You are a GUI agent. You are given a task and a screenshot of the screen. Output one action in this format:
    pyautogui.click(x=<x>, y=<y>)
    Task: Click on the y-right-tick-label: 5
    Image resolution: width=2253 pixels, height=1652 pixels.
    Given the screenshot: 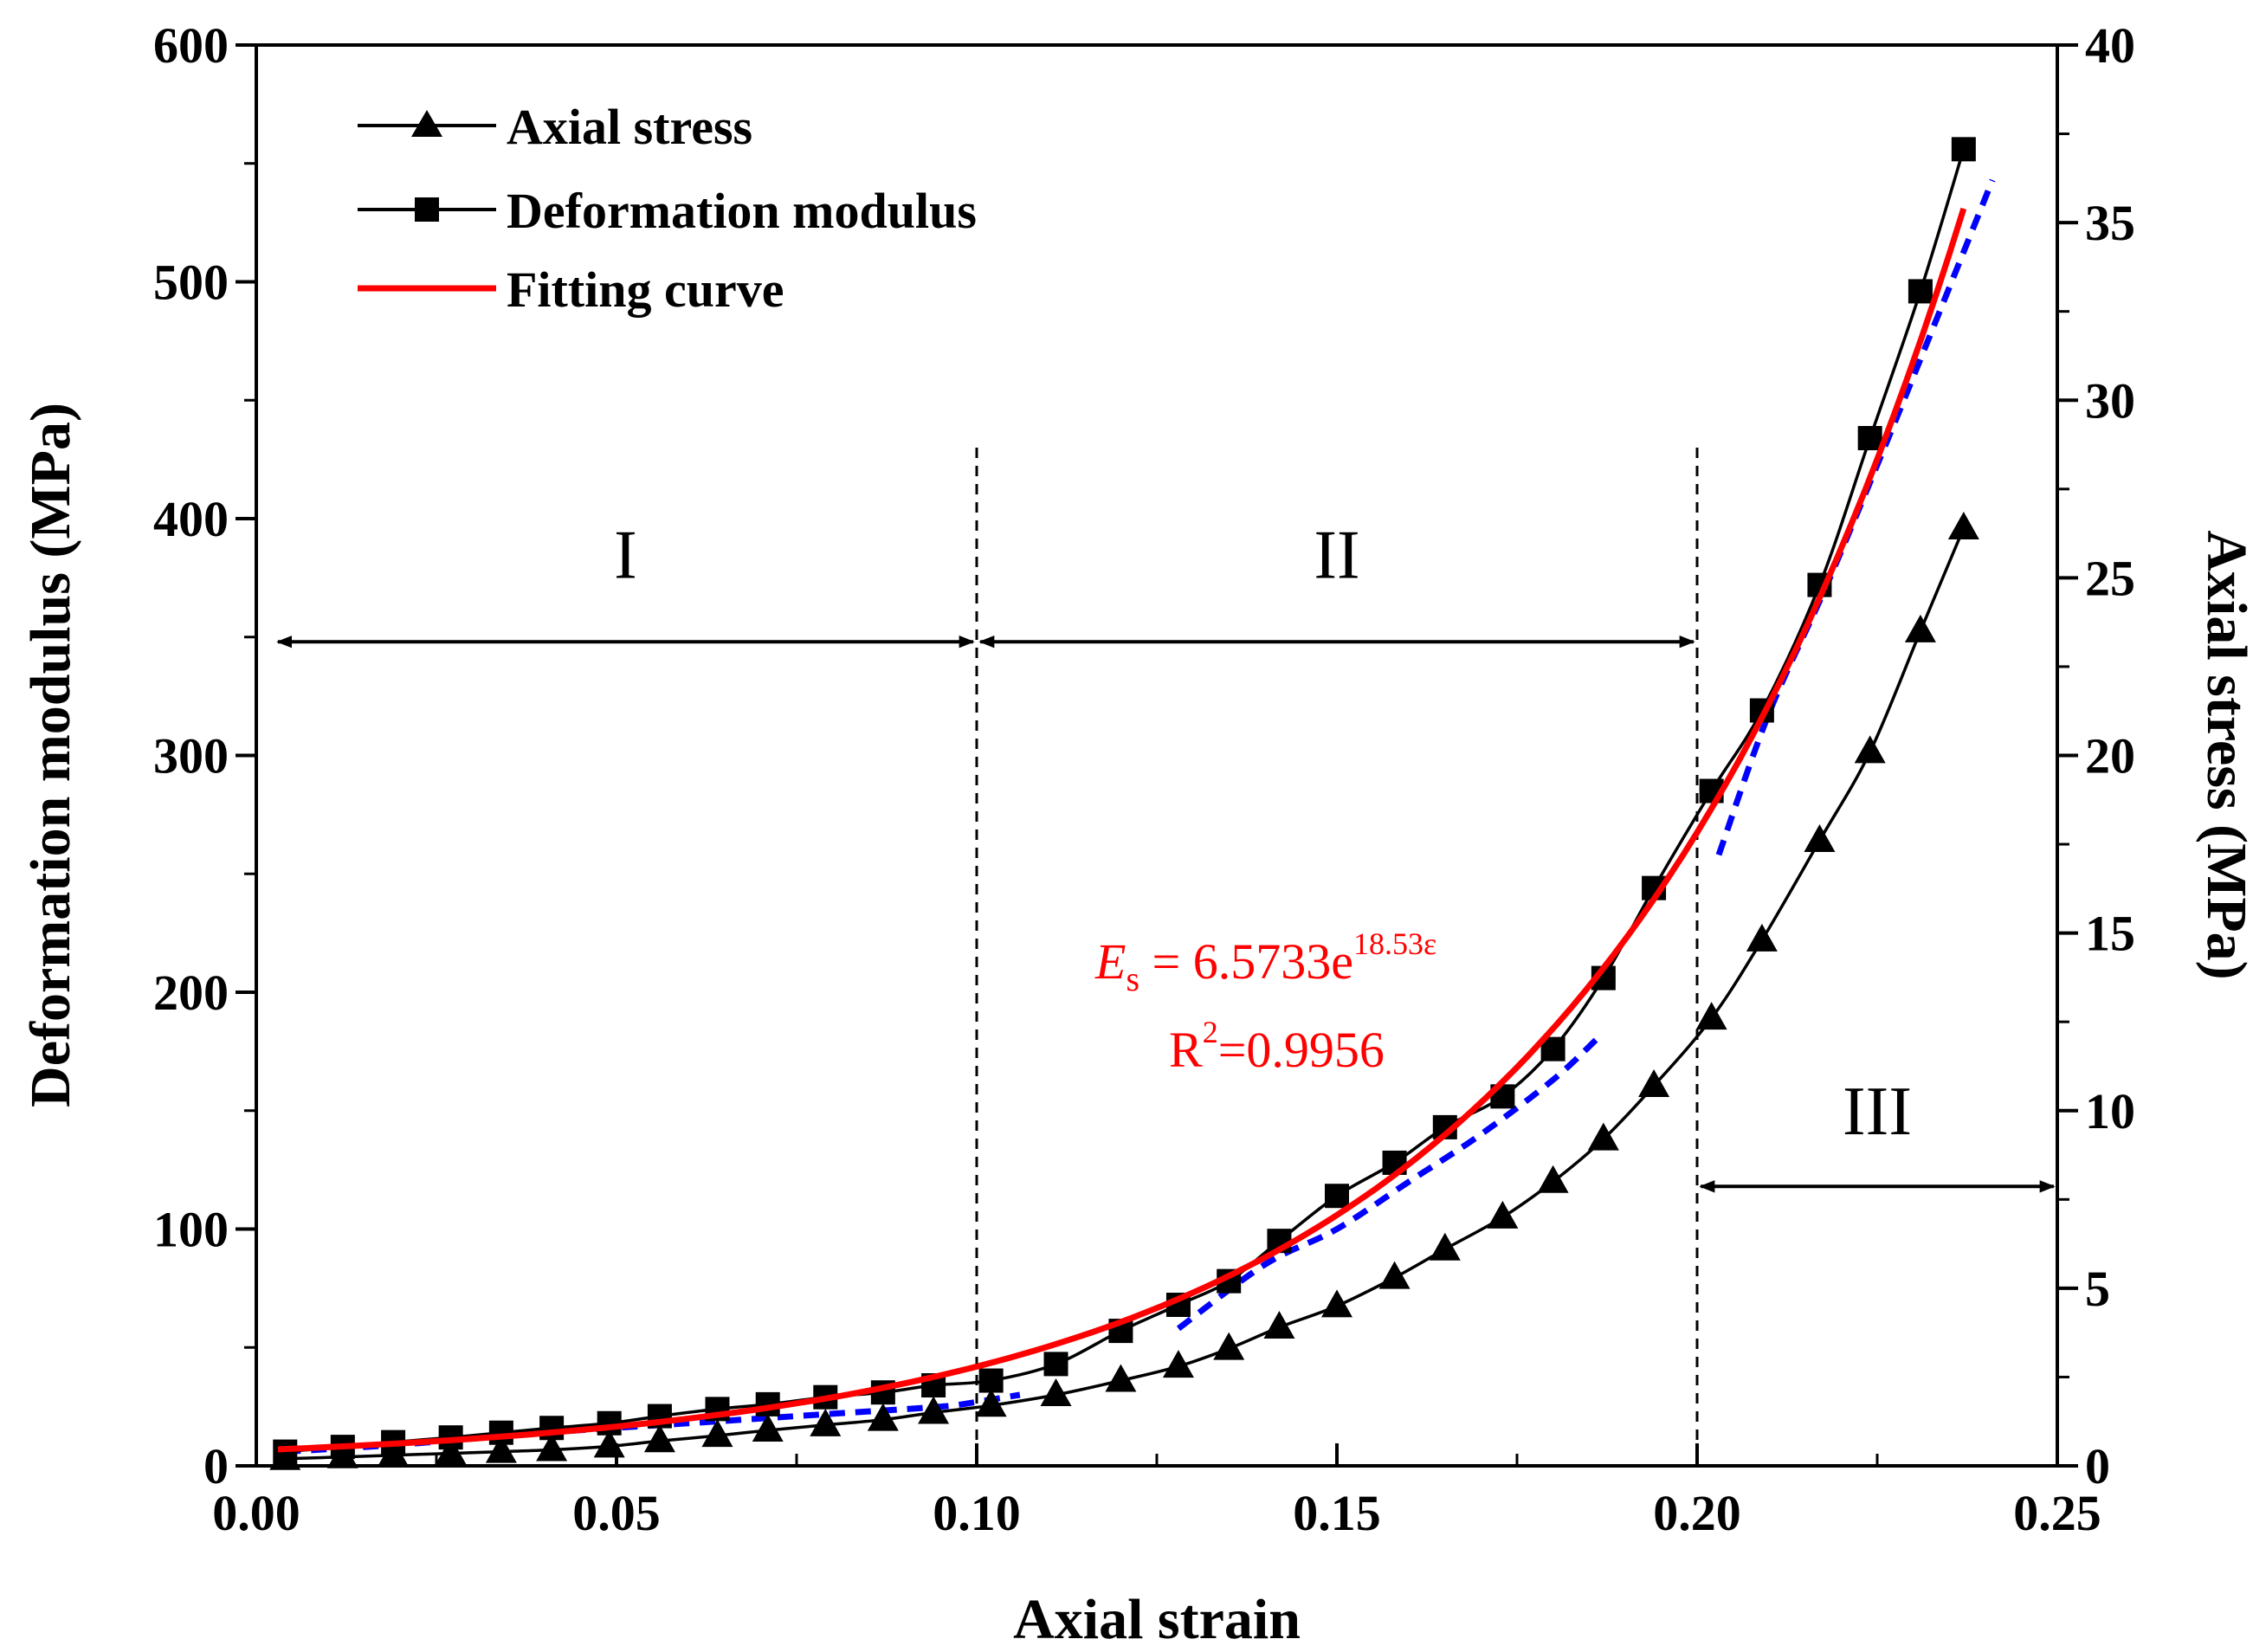 What is the action you would take?
    pyautogui.click(x=2097, y=1289)
    